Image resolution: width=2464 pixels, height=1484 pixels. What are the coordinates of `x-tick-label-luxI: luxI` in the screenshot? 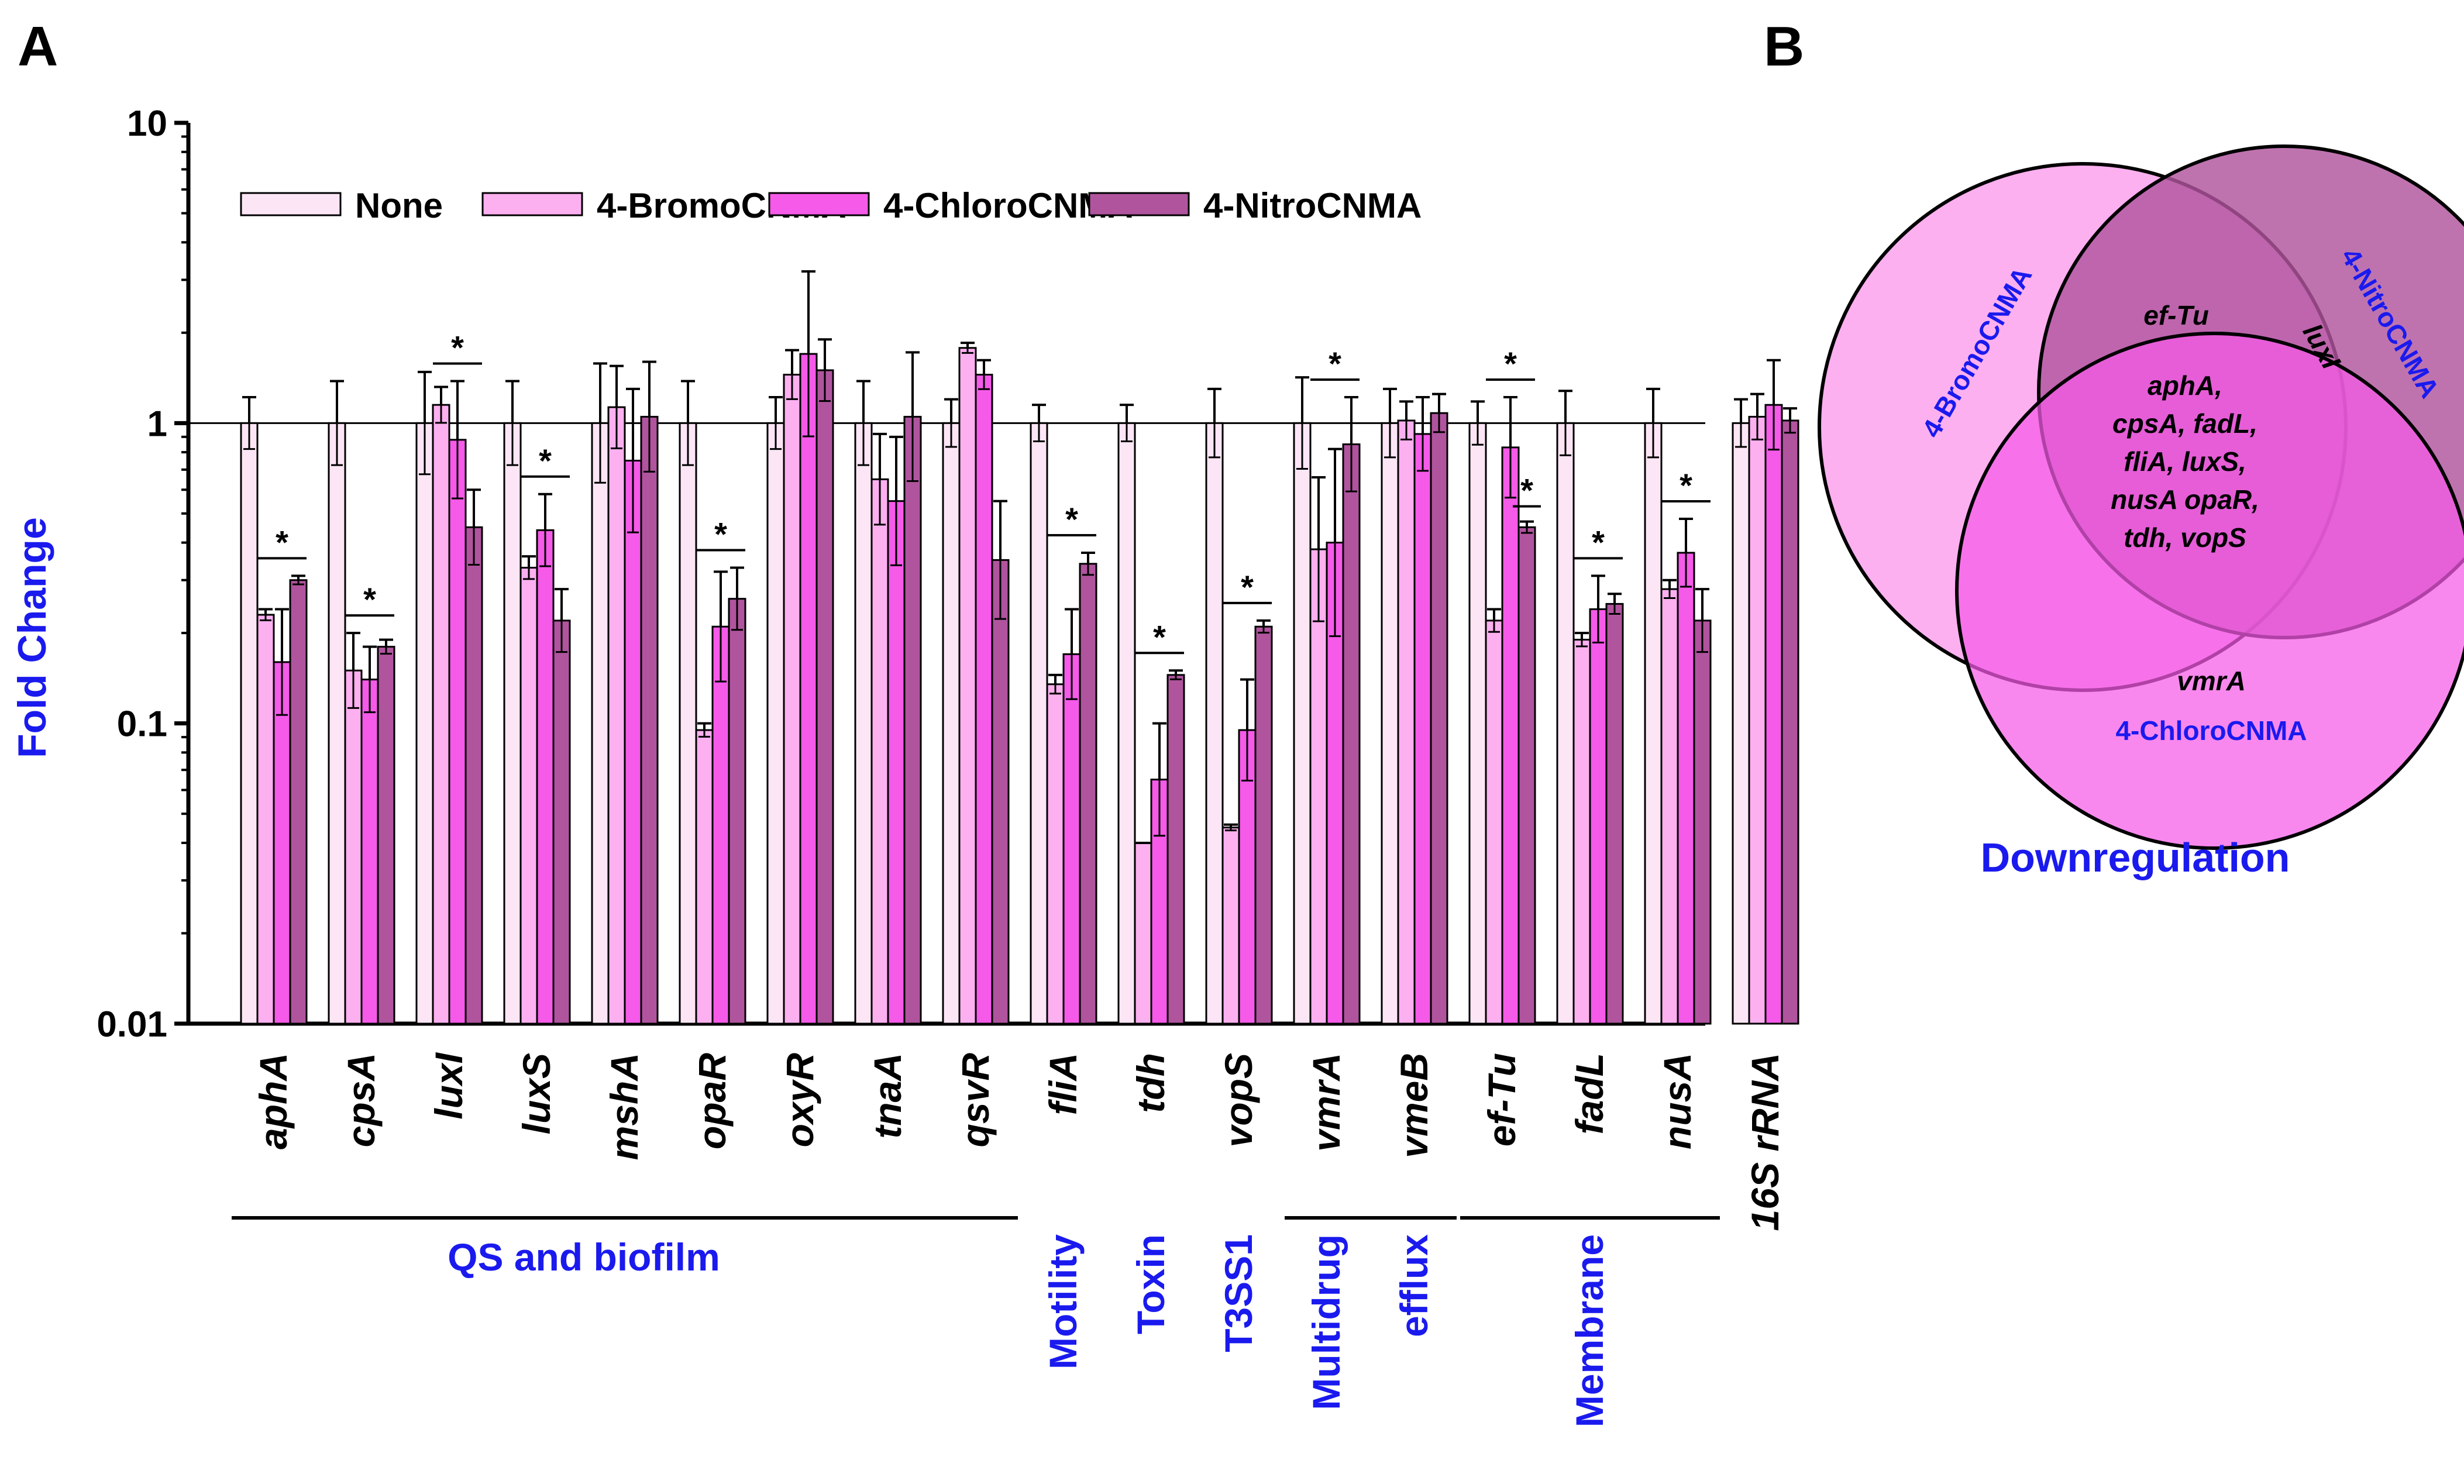 It's located at (449, 1085).